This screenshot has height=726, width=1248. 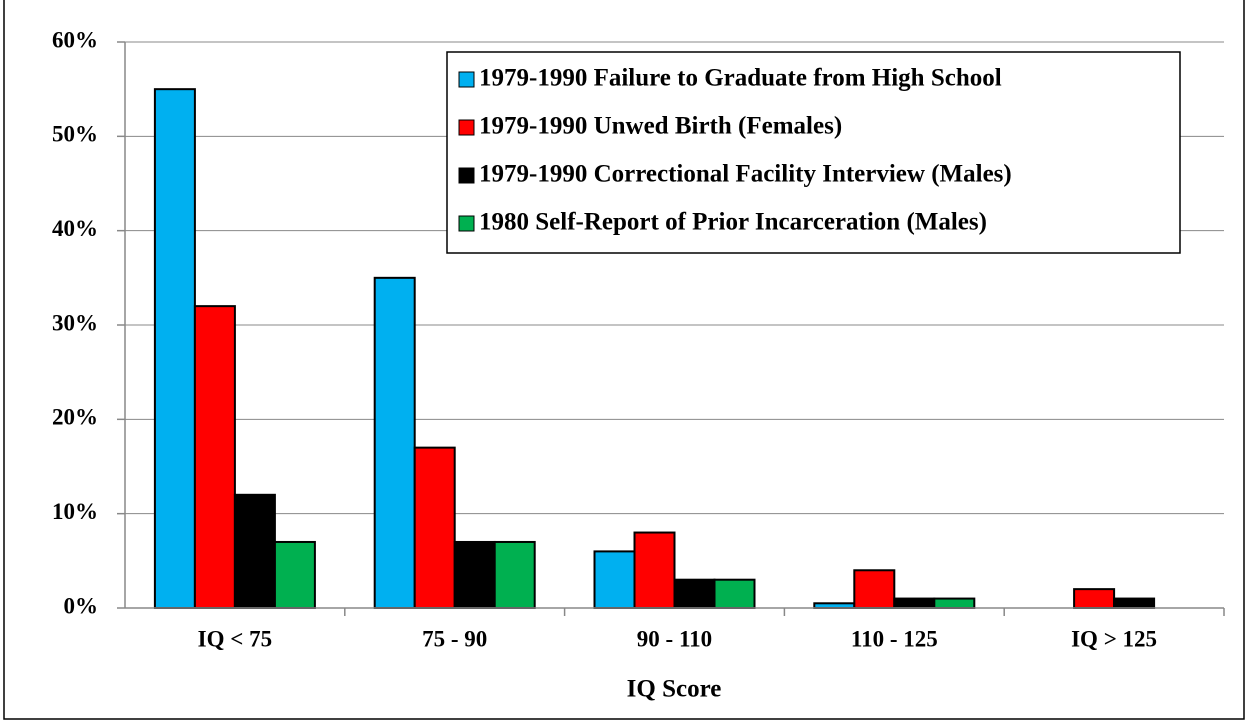 What do you see at coordinates (674, 638) in the screenshot?
I see `x-tick-label: 90 - 110` at bounding box center [674, 638].